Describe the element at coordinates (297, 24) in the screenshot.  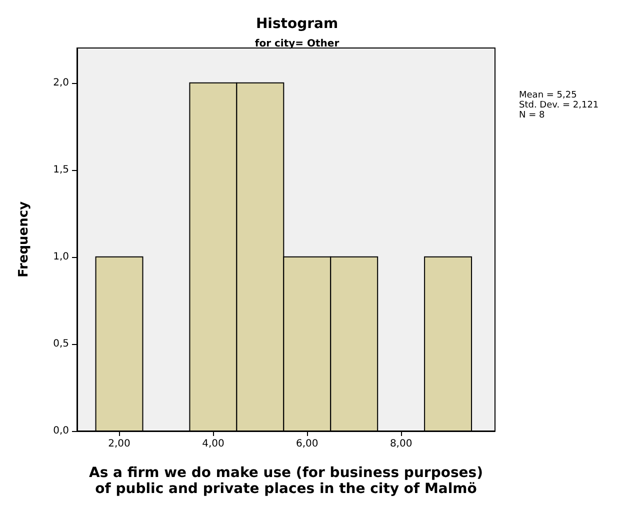
I see `chart-title: Histogram` at that location.